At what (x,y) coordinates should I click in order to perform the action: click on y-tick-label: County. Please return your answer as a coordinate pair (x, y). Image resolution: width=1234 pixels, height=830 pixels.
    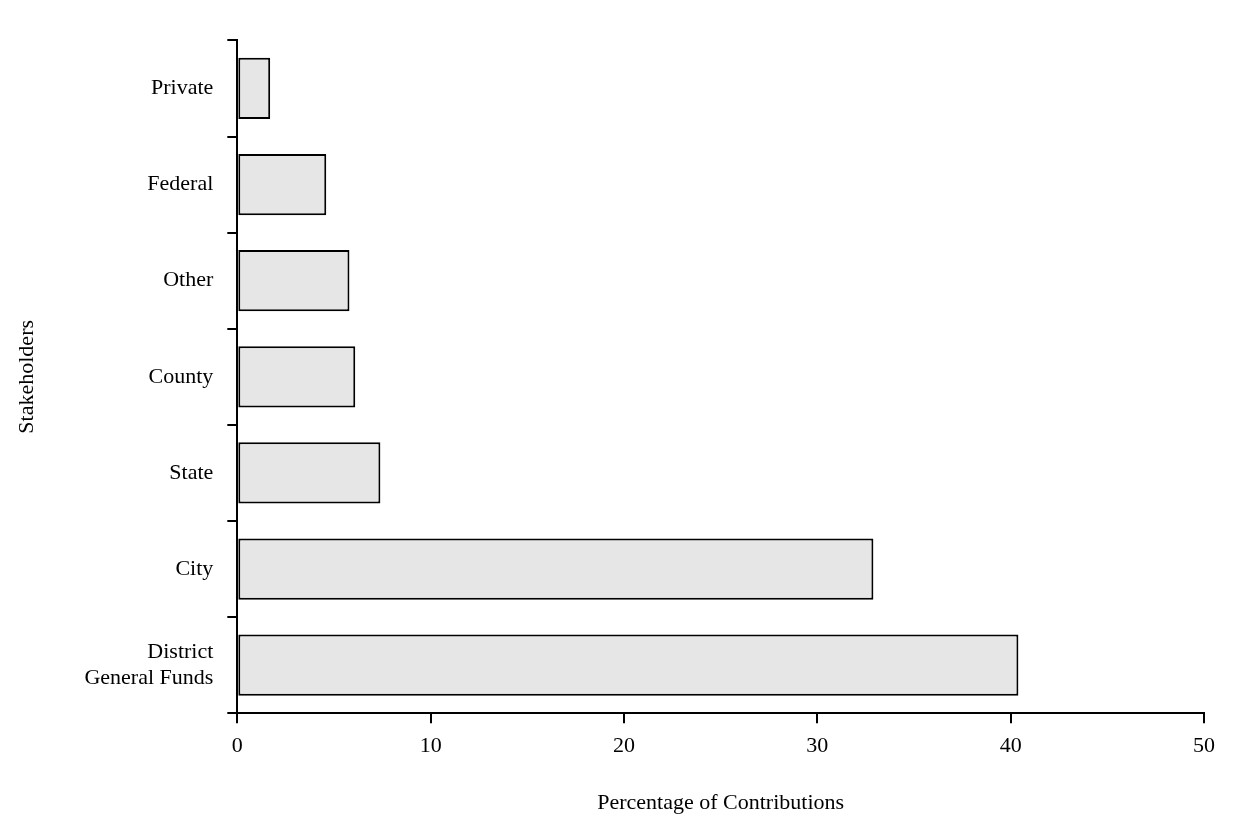
    Looking at the image, I should click on (181, 375).